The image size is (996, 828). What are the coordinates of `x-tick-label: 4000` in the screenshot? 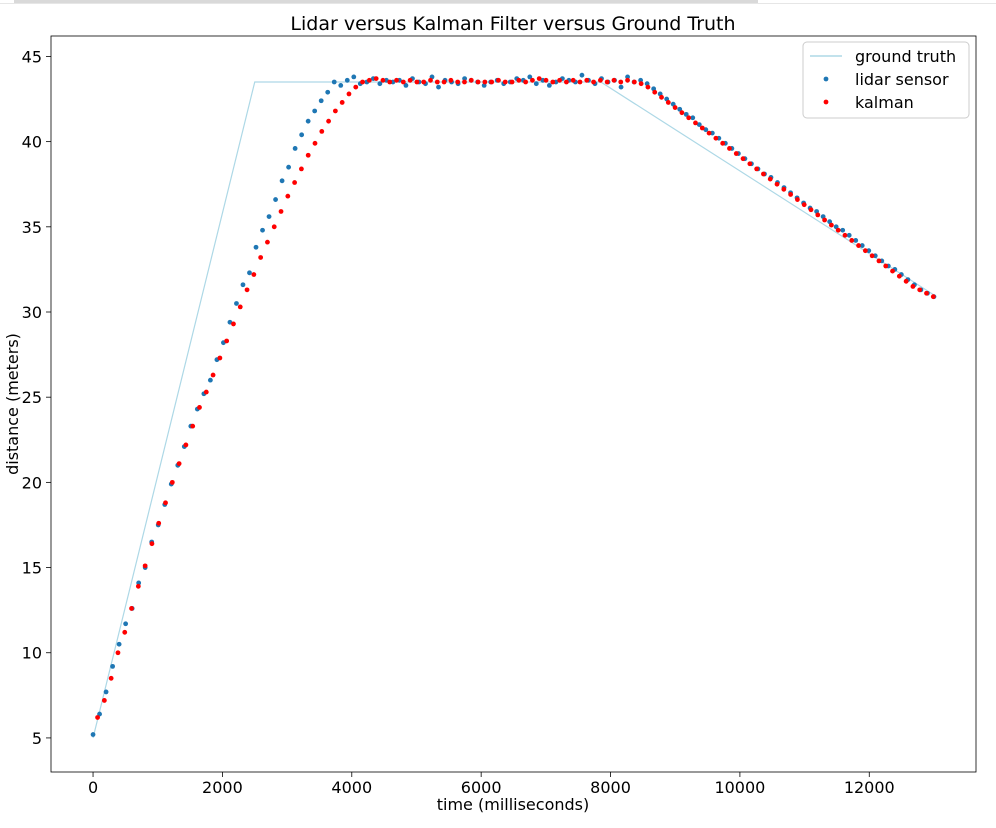 It's located at (351, 787).